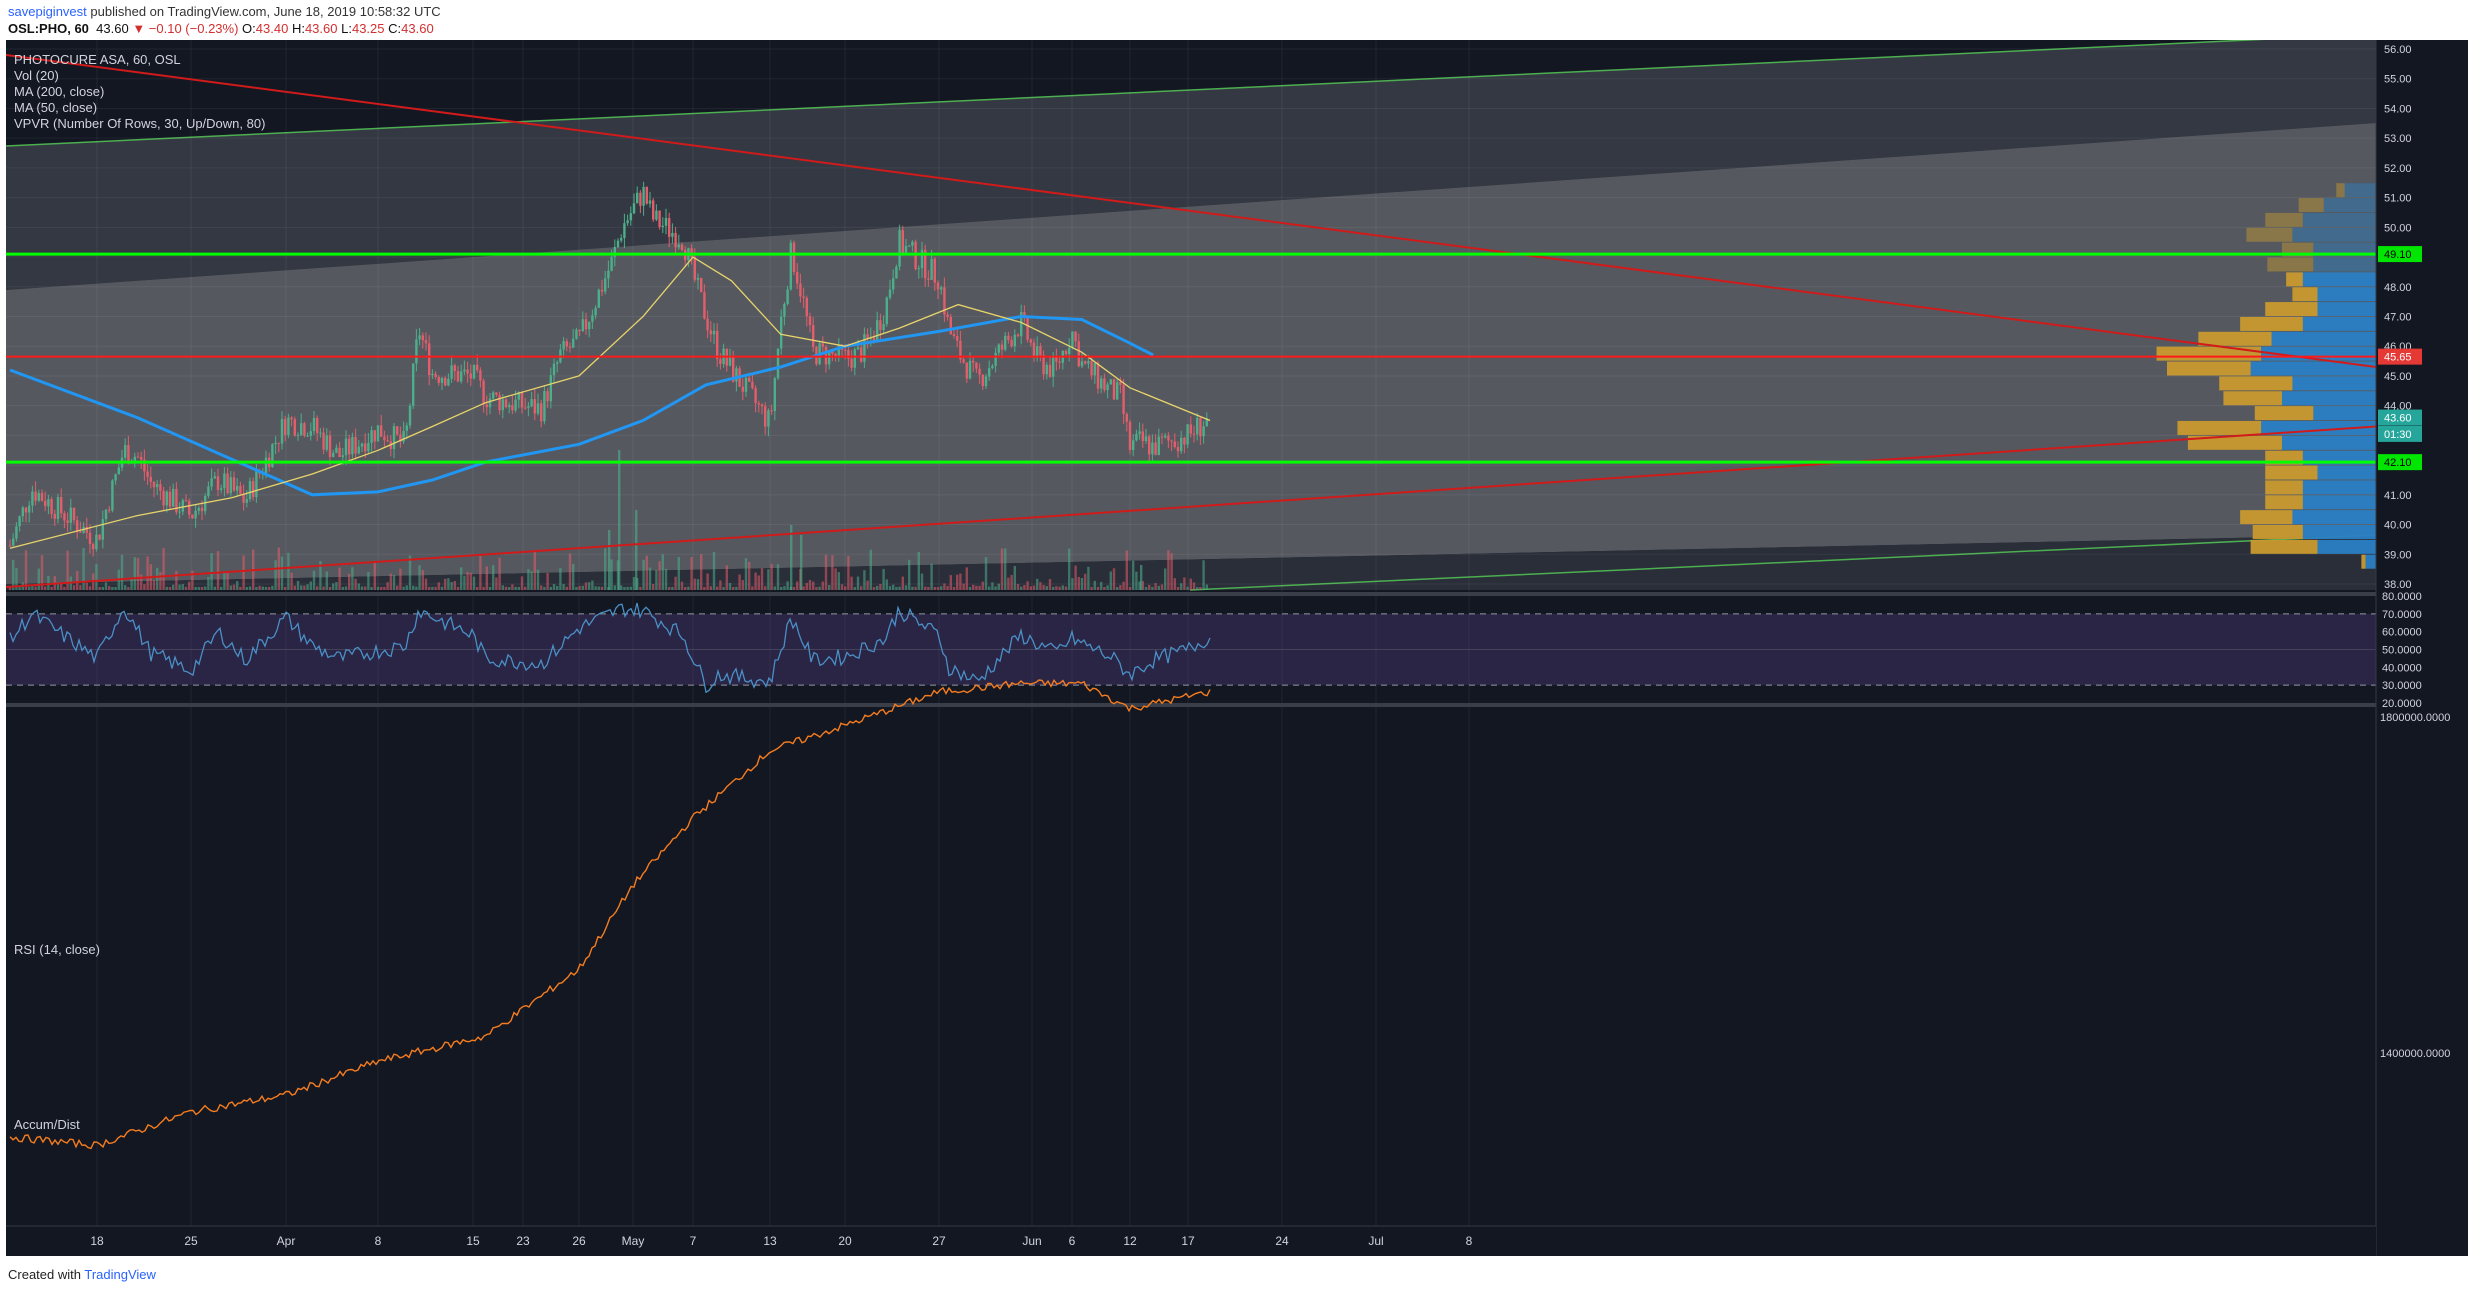  What do you see at coordinates (47, 11) in the screenshot?
I see `publisher-name: savepiginvest` at bounding box center [47, 11].